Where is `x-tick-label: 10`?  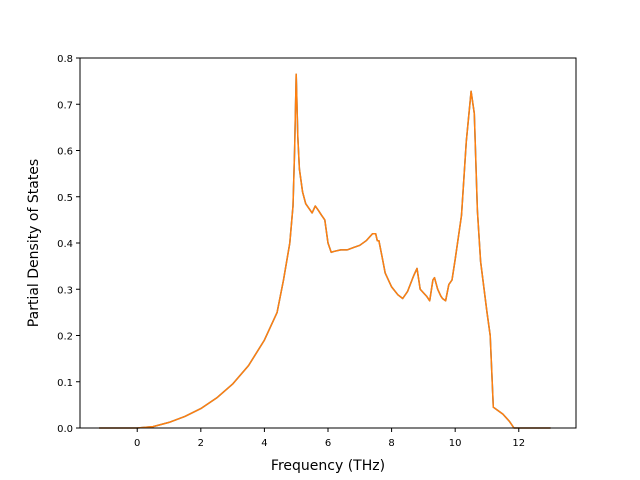 x-tick-label: 10 is located at coordinates (455, 443).